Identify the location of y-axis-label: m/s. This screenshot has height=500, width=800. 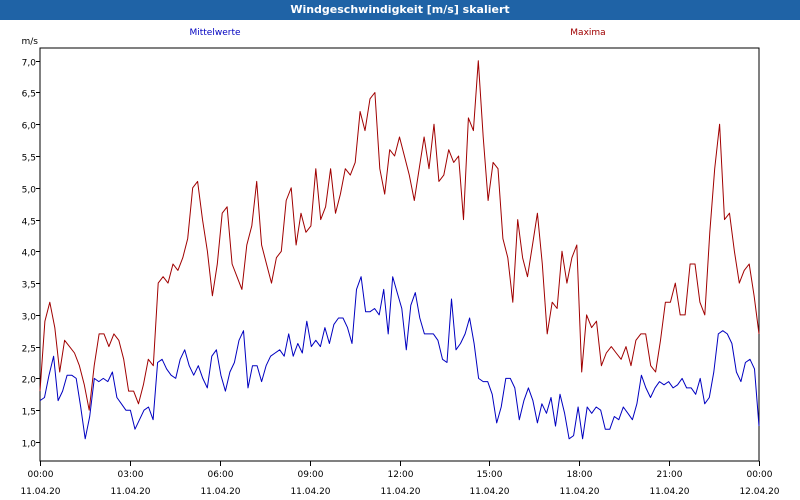
(30, 42).